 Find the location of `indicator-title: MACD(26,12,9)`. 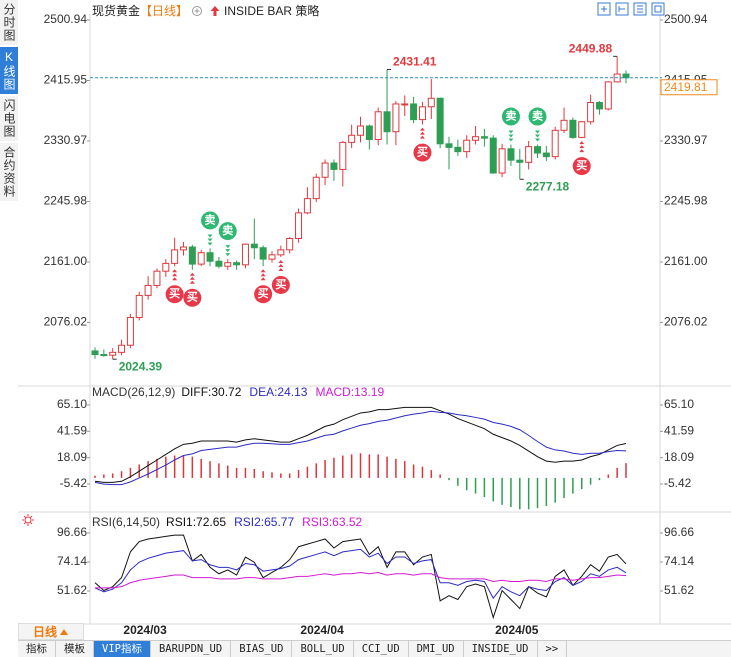

indicator-title: MACD(26,12,9) is located at coordinates (133, 392).